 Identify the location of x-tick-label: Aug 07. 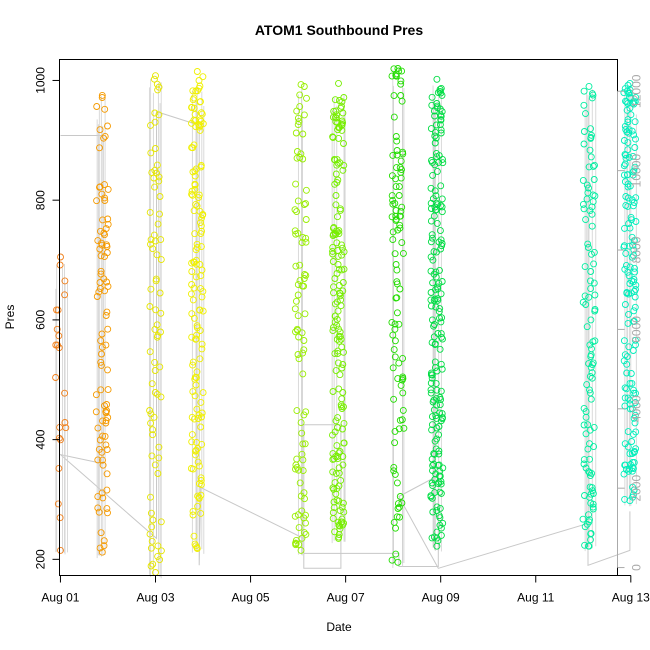
(346, 598).